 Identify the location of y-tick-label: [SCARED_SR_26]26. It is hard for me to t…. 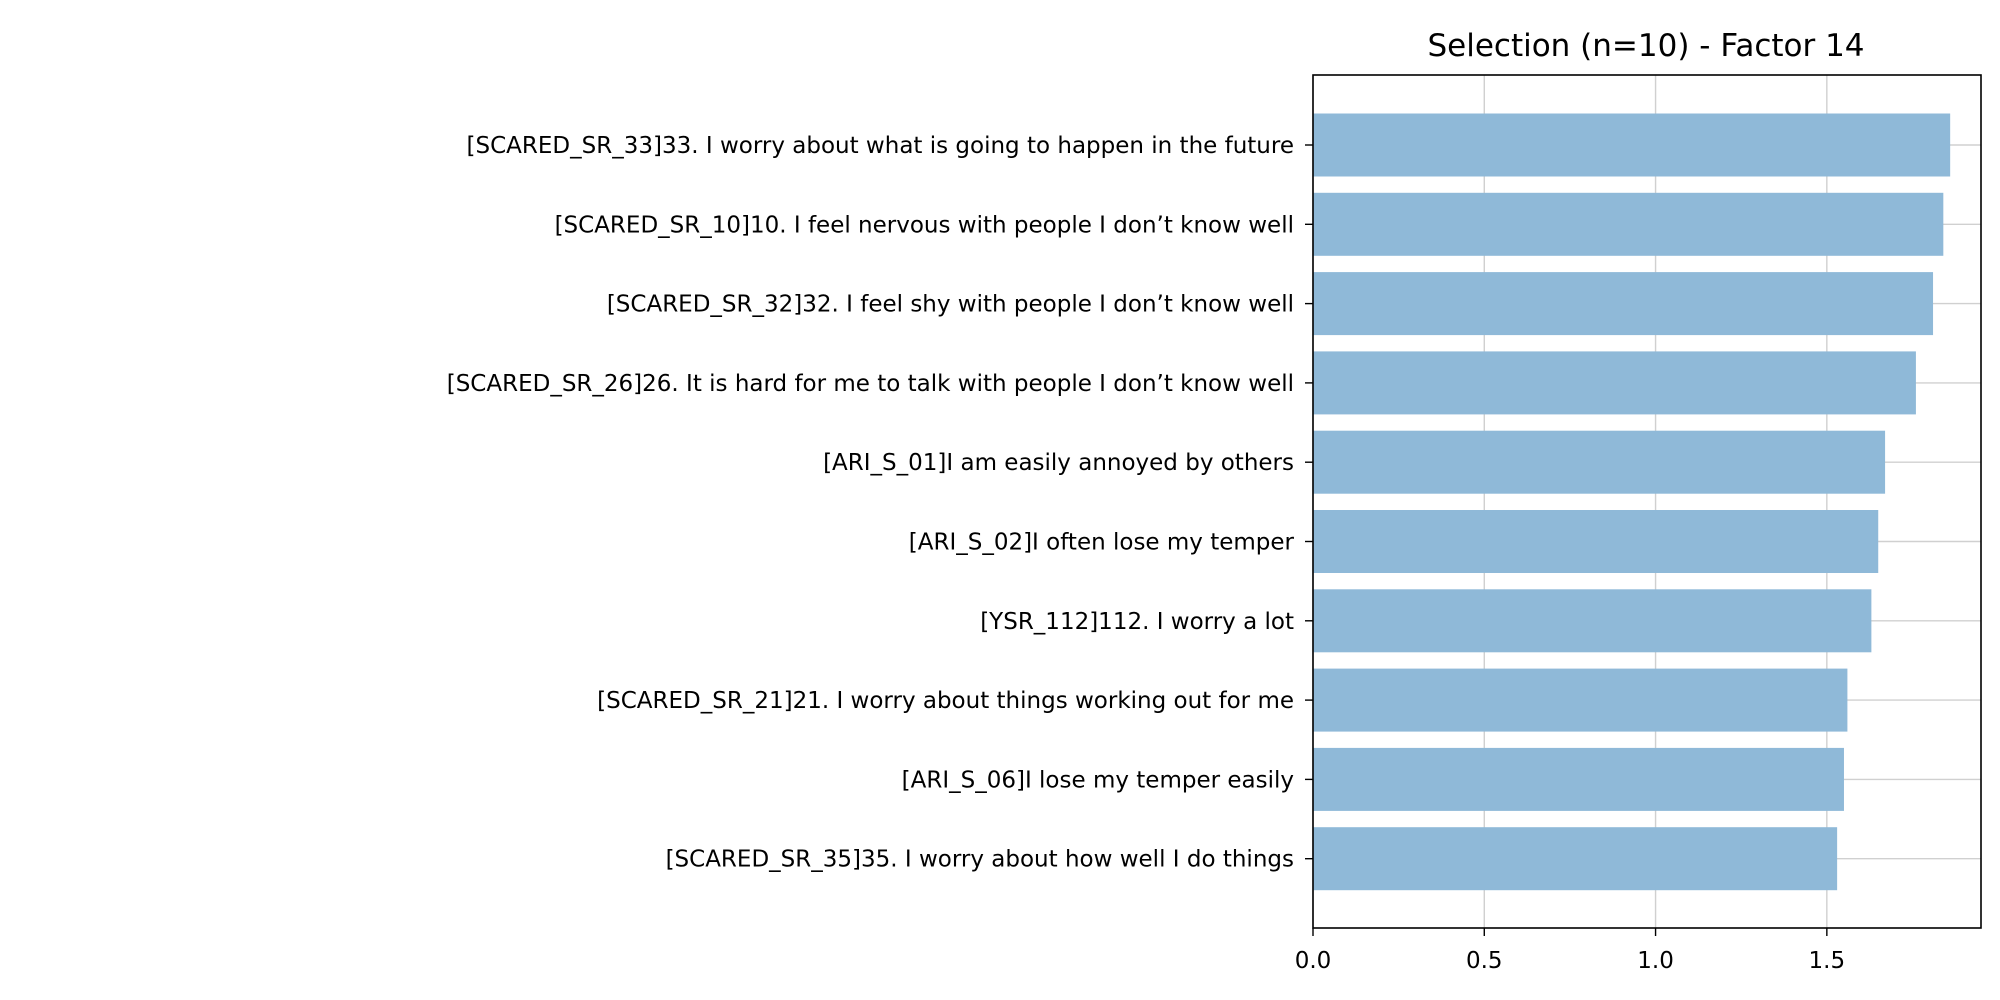
(870, 384).